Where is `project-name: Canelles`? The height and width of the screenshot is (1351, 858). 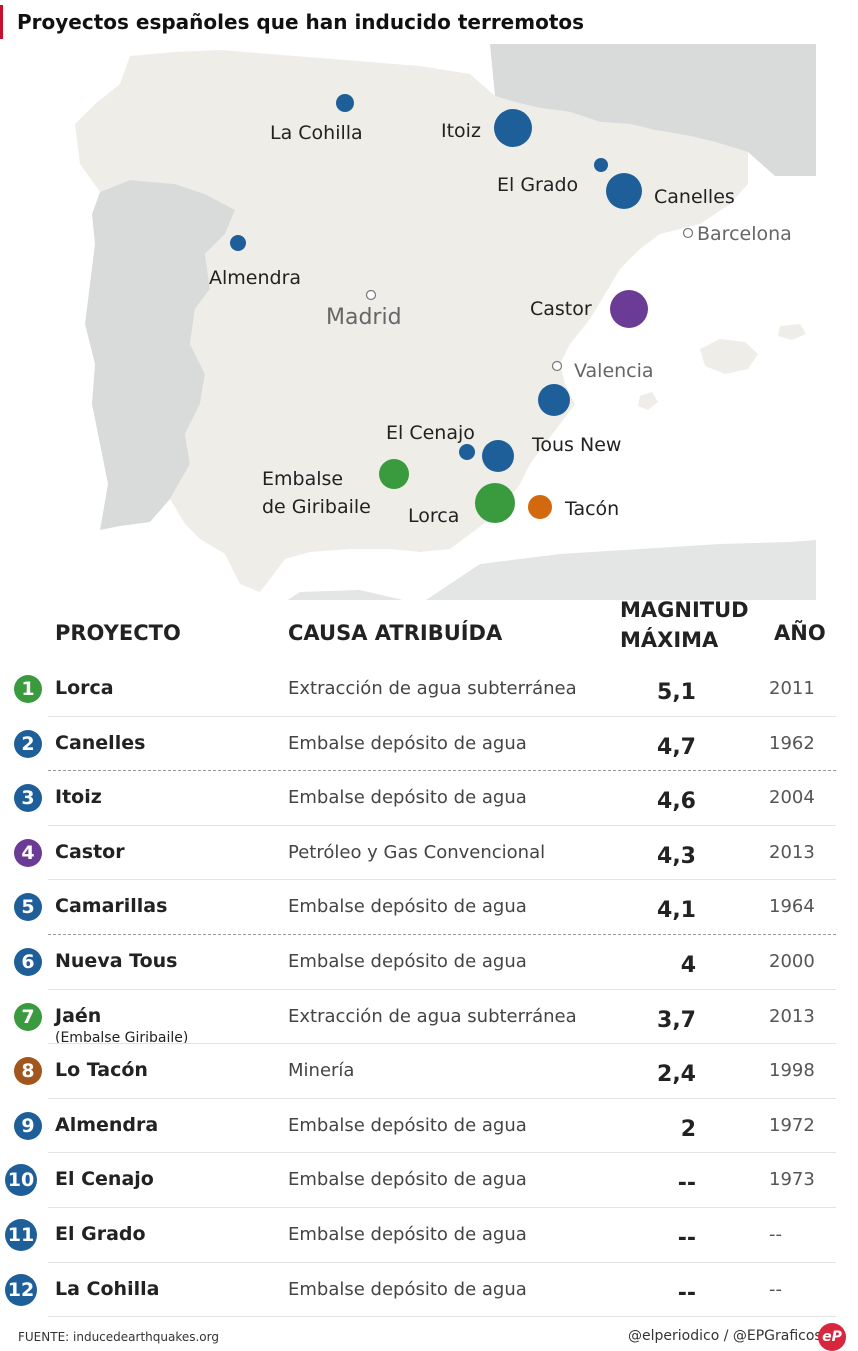 project-name: Canelles is located at coordinates (100, 742).